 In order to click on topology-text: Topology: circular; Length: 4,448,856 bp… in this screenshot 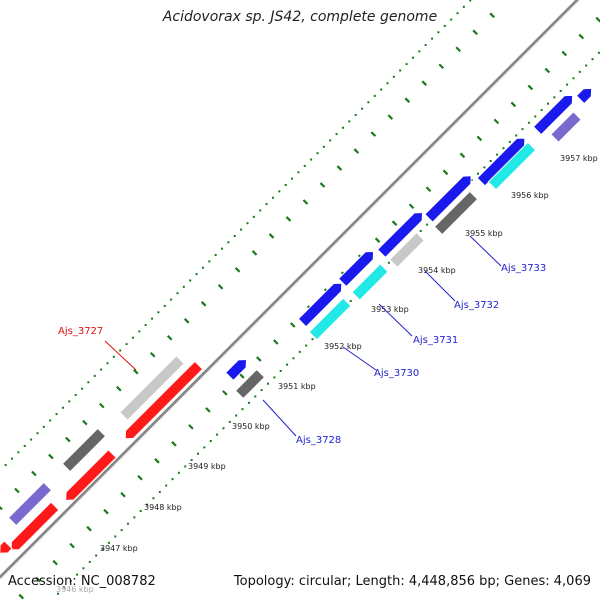, I will do `click(412, 581)`.